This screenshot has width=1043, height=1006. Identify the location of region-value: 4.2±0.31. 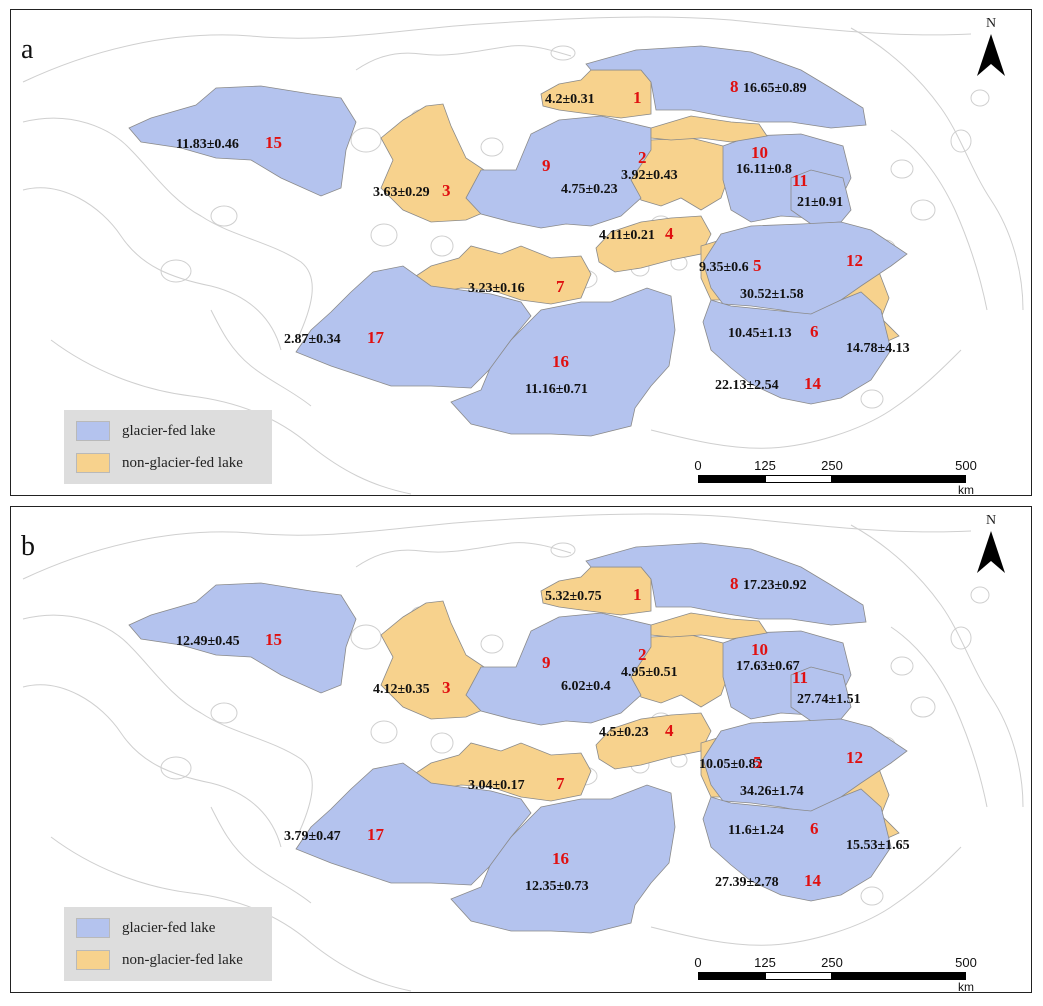
(570, 99).